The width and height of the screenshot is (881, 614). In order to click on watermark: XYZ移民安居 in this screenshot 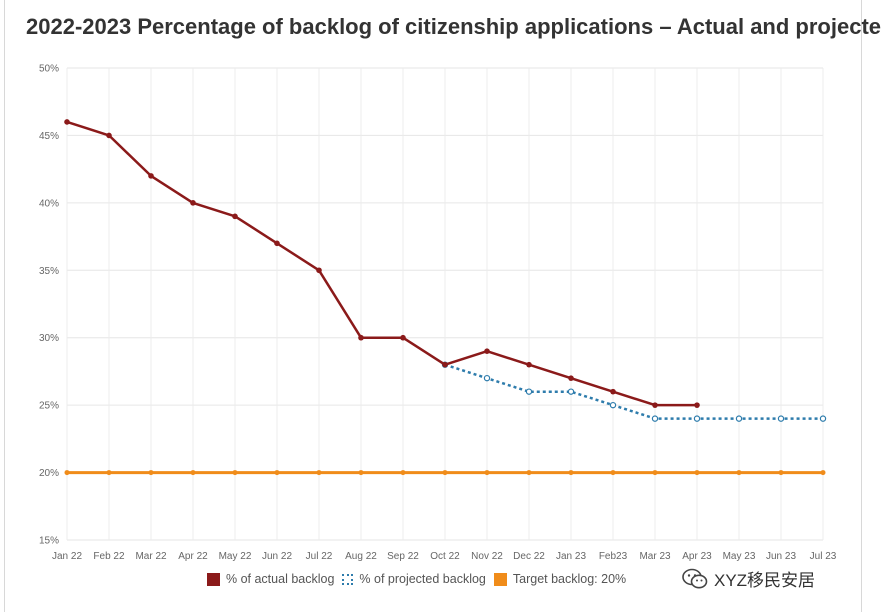, I will do `click(748, 578)`.